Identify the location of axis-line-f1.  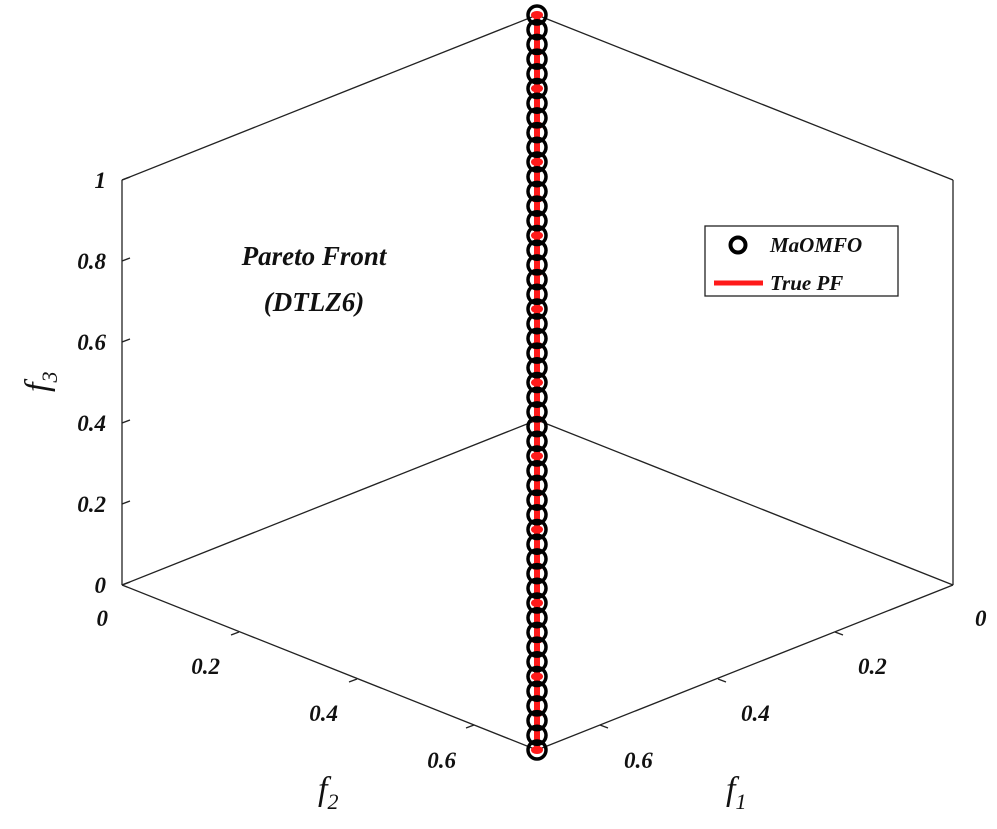
(745, 667).